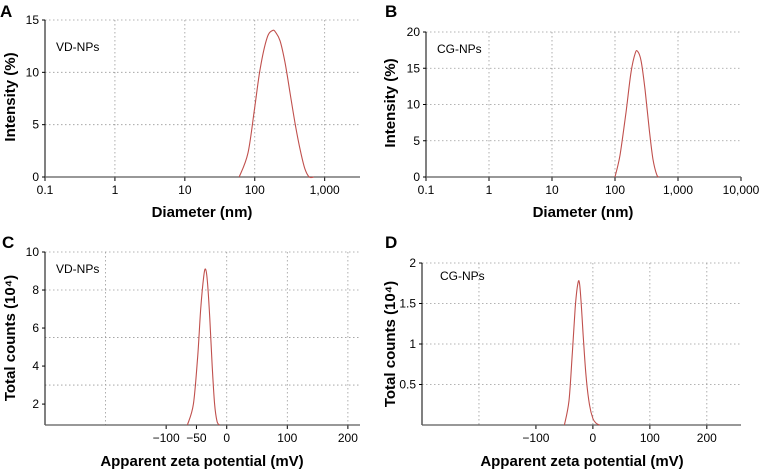 Image resolution: width=762 pixels, height=469 pixels. What do you see at coordinates (741, 190) in the screenshot?
I see `x-tick-label: 10,000` at bounding box center [741, 190].